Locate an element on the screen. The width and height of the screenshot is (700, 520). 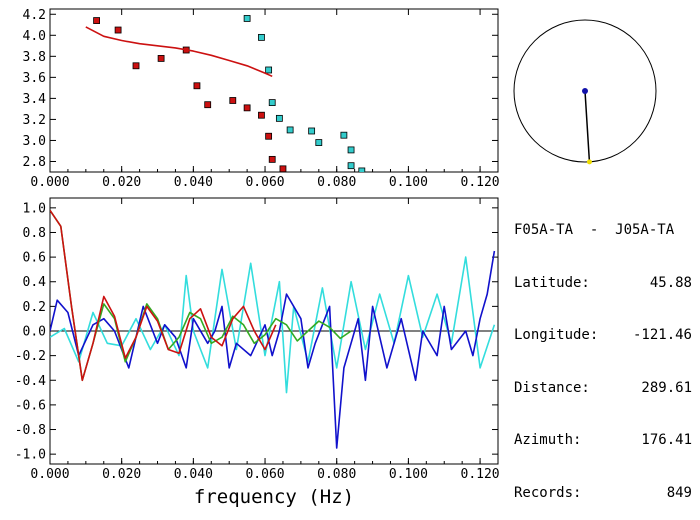
dispersion-ytick-label: 3.6 is located at coordinates (34, 78).